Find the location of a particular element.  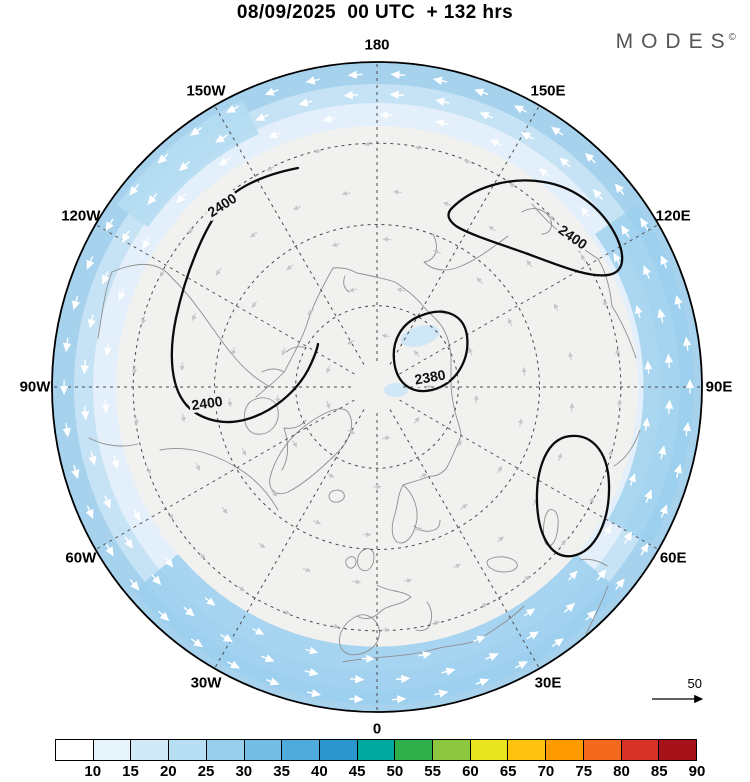

colorbar-tick: 55 is located at coordinates (432, 771).